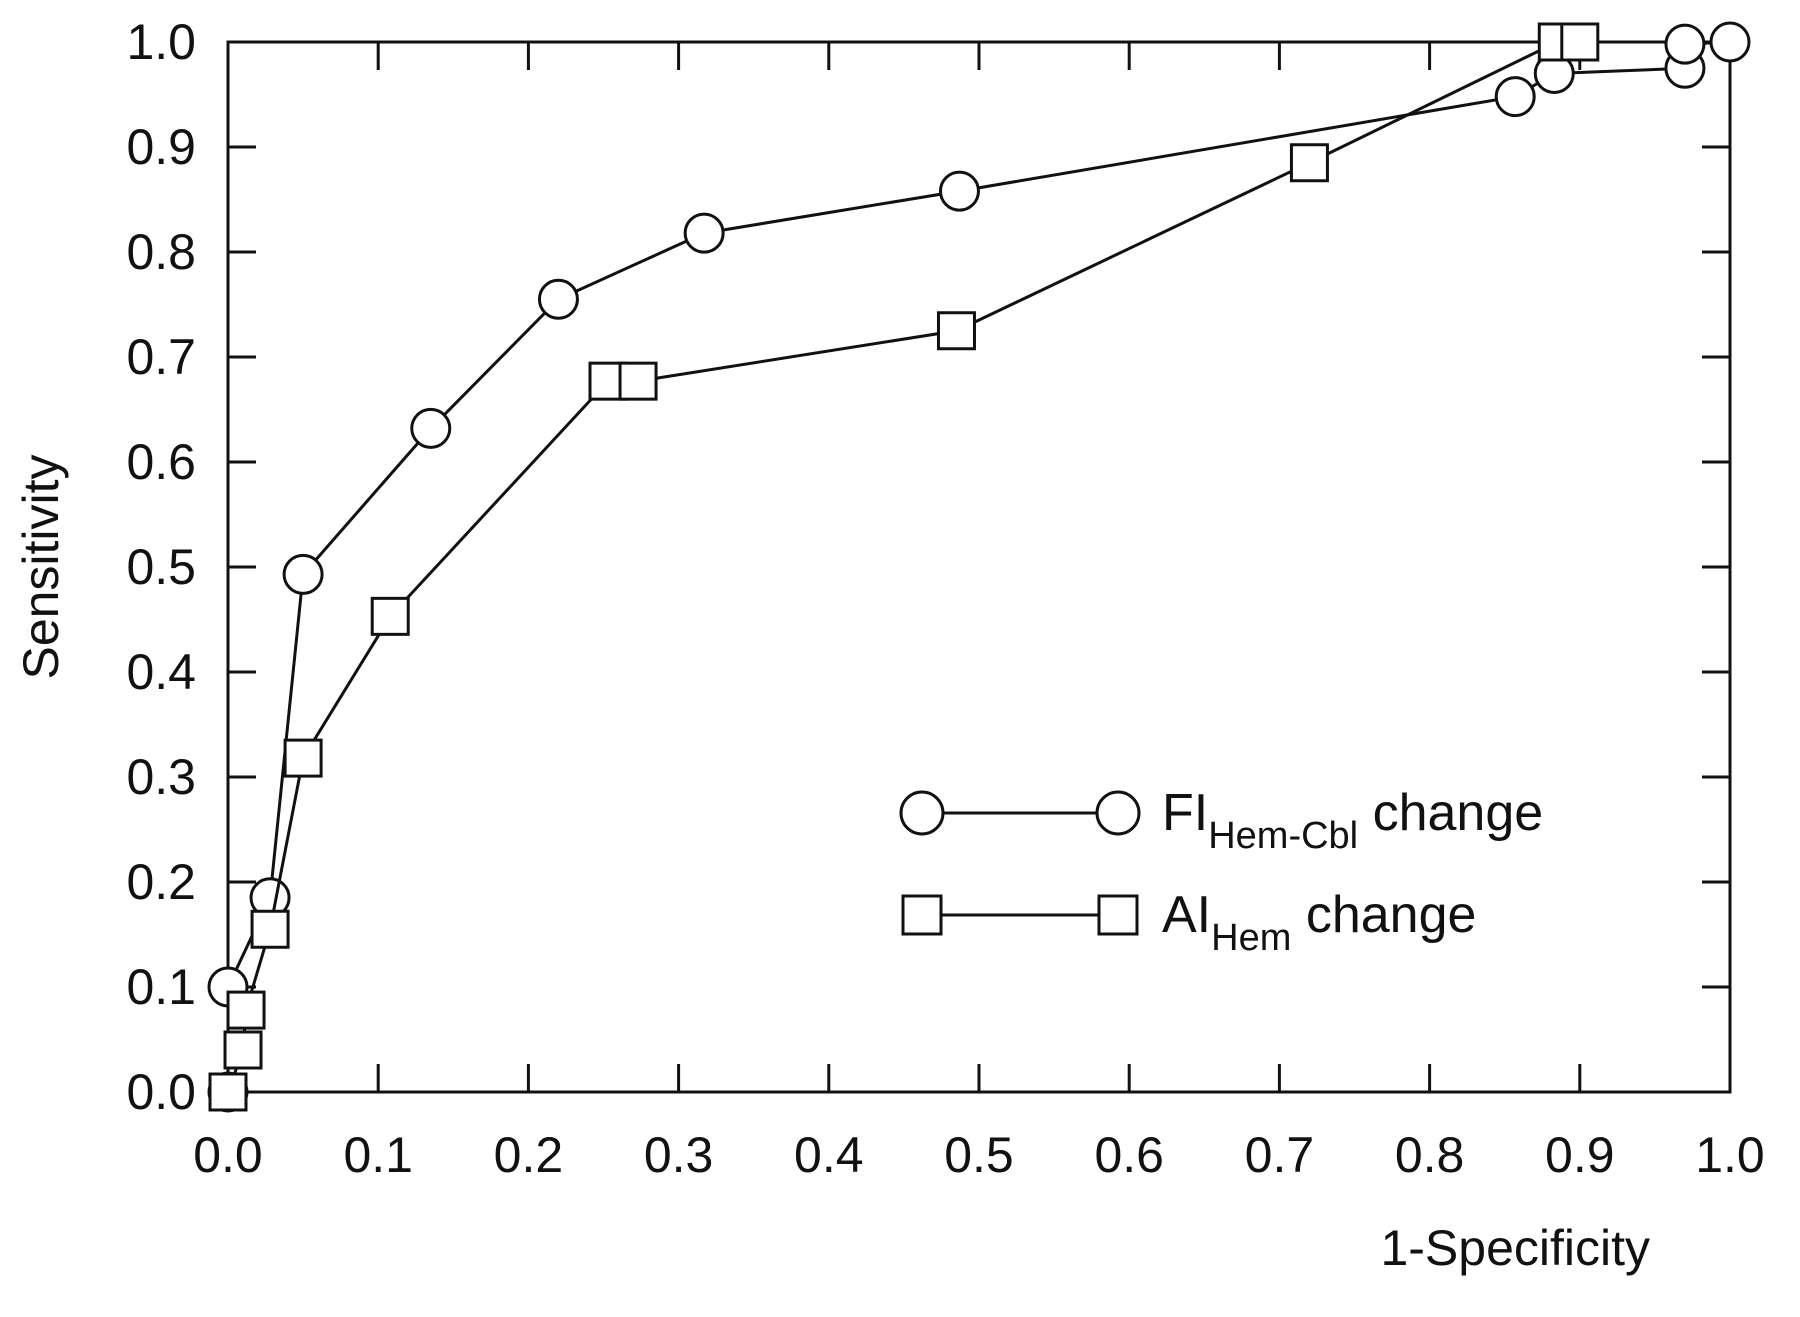 This screenshot has width=1800, height=1317. I want to click on y-tick-label: 0.1, so click(161, 987).